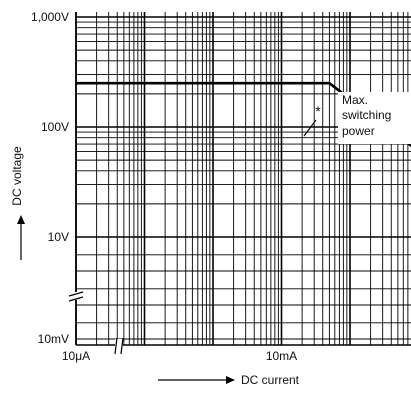 The image size is (411, 393). I want to click on annotation-text: power, so click(358, 131).